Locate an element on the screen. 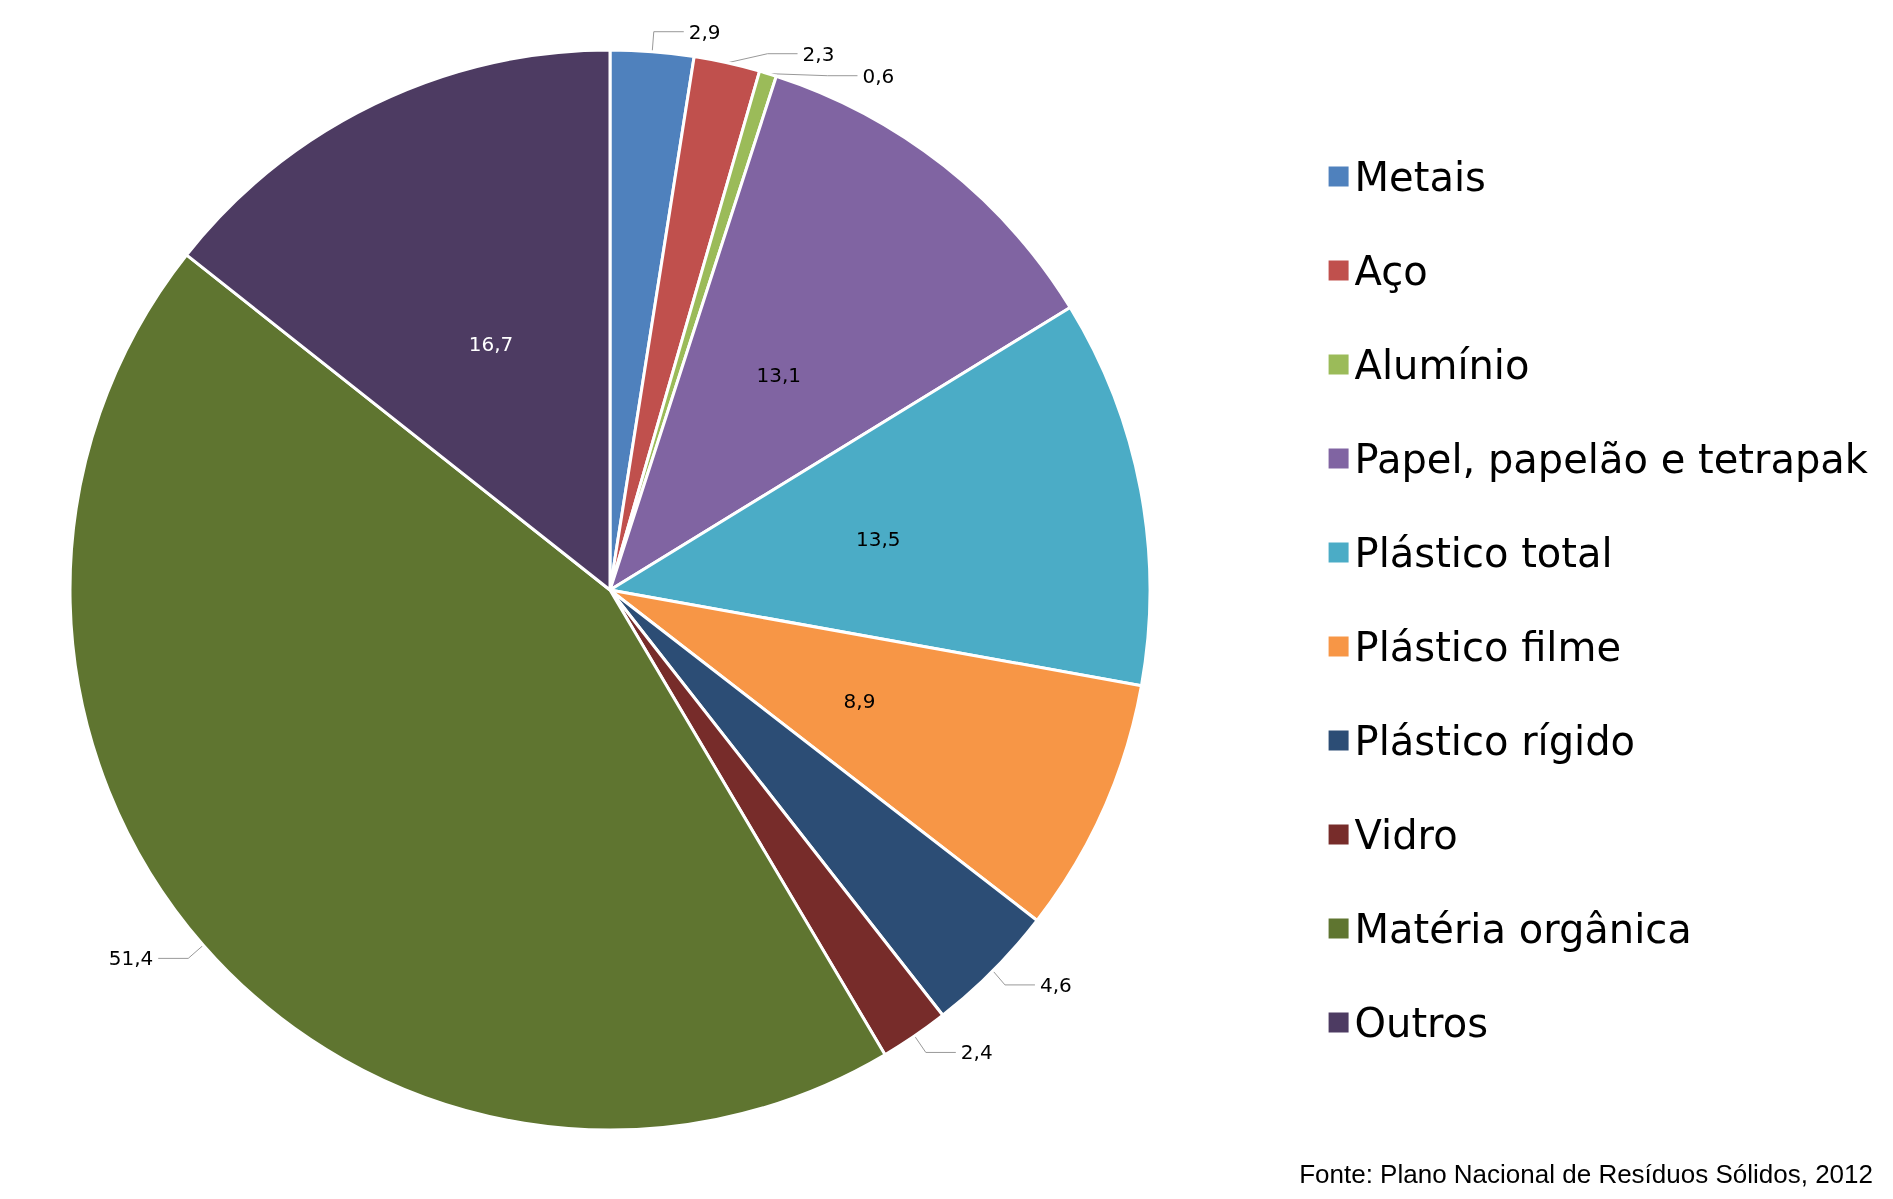 The height and width of the screenshot is (1199, 1893). legend-label: Plástico rígido is located at coordinates (1495, 740).